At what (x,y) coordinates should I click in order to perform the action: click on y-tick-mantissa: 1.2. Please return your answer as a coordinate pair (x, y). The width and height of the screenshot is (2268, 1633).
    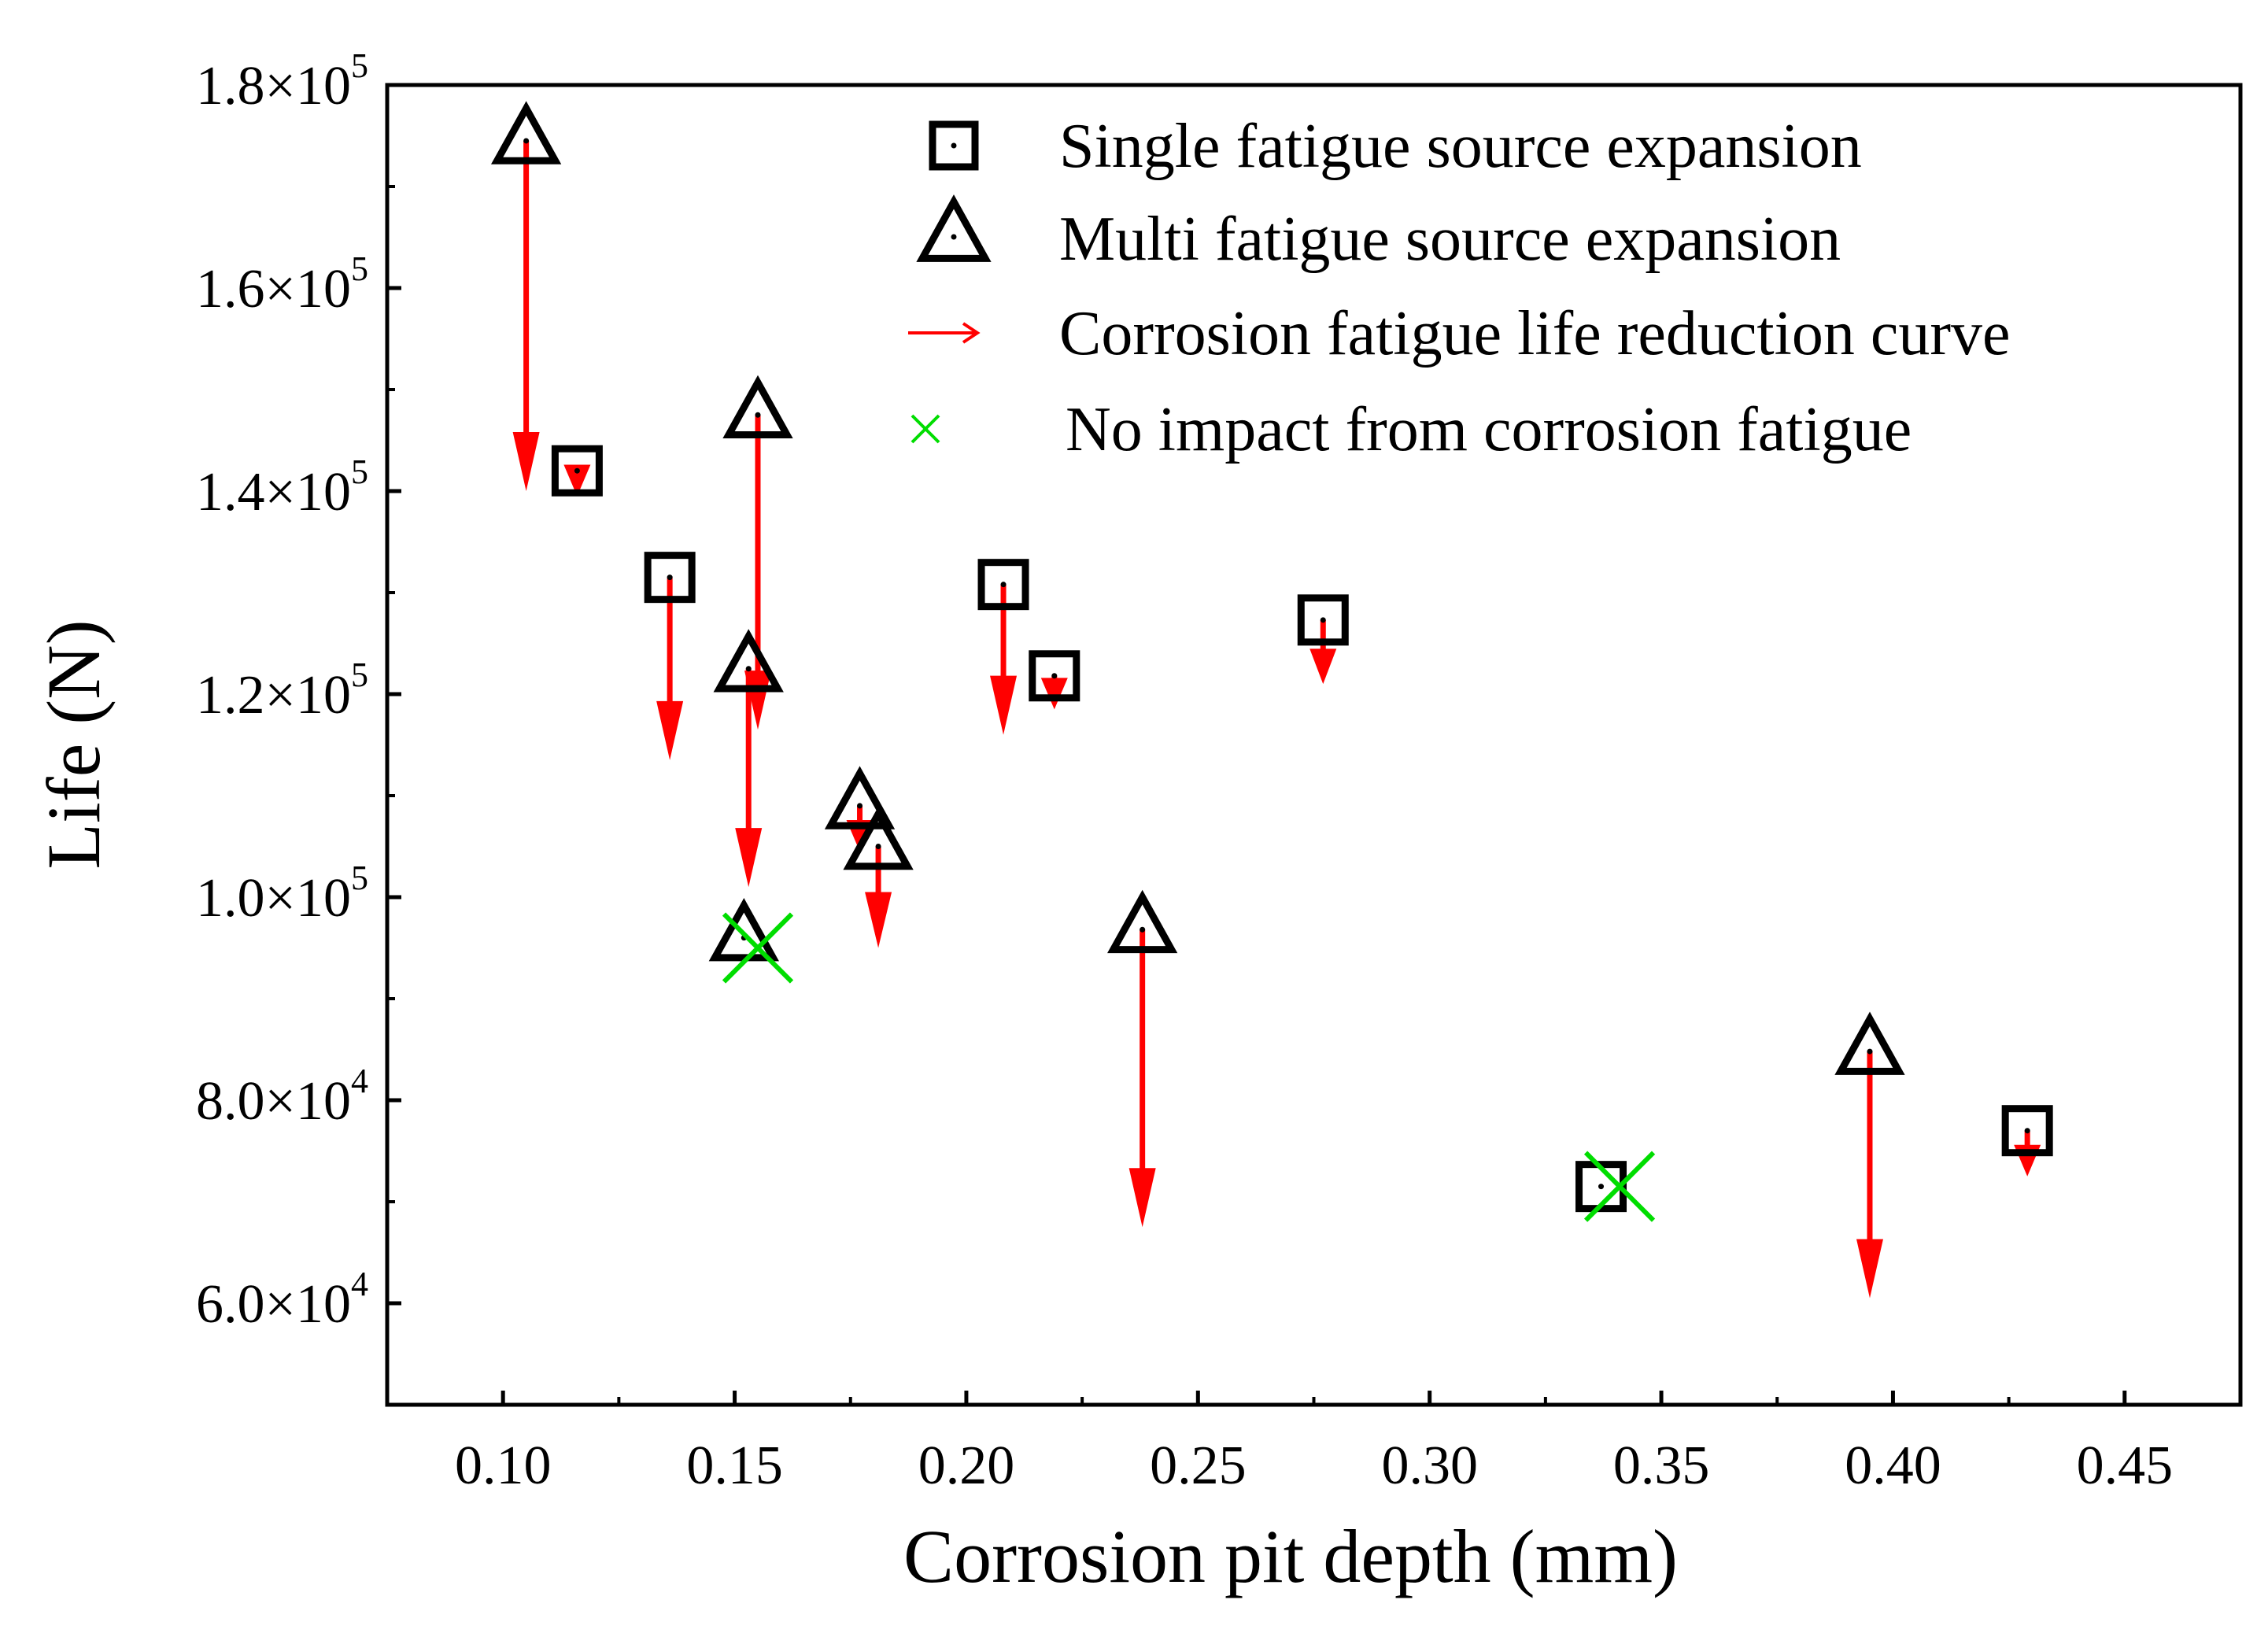
    Looking at the image, I should click on (230, 695).